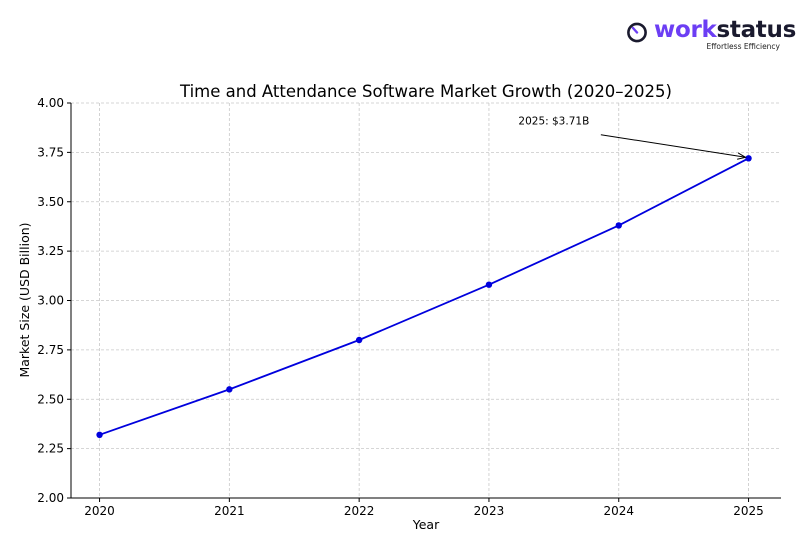 This screenshot has width=800, height=560. Describe the element at coordinates (229, 511) in the screenshot. I see `x-tick-label: 2021` at that location.